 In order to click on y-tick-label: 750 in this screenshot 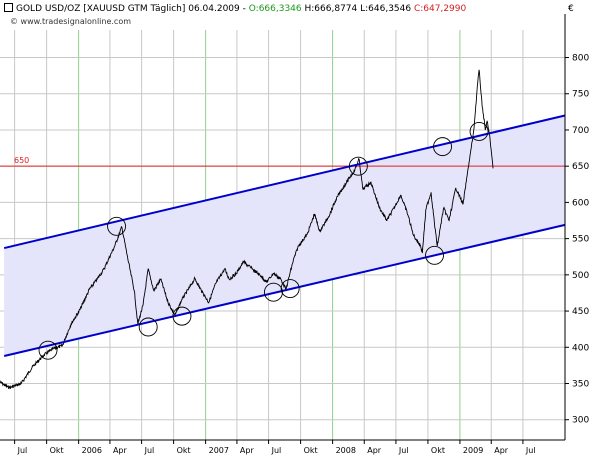, I will do `click(580, 95)`.